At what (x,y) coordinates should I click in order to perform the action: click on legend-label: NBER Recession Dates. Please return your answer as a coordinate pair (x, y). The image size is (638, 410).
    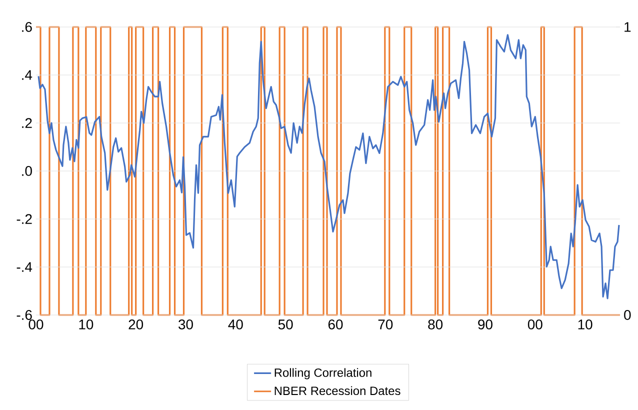
    Looking at the image, I should click on (337, 391).